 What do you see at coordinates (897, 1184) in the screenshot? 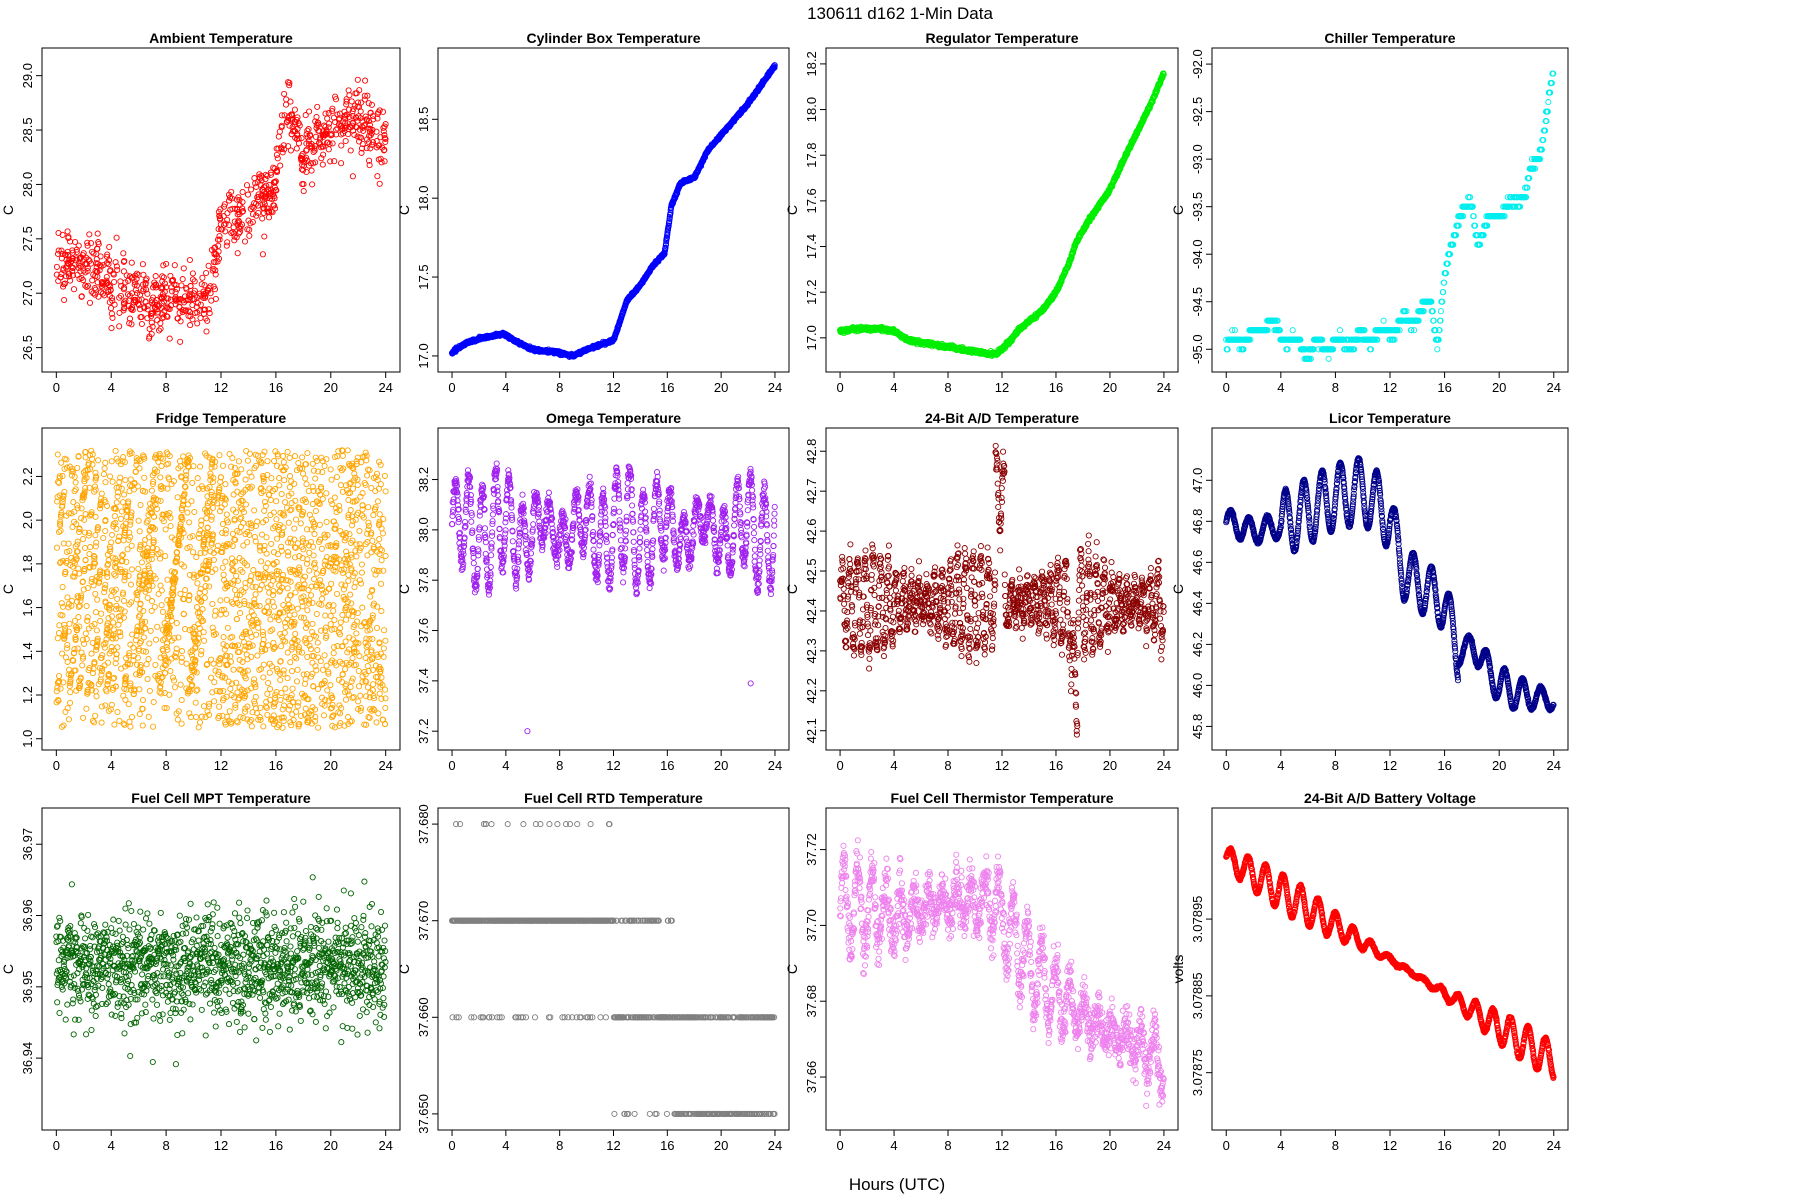
I see `figure-xlabel: Hours (UTC)` at bounding box center [897, 1184].